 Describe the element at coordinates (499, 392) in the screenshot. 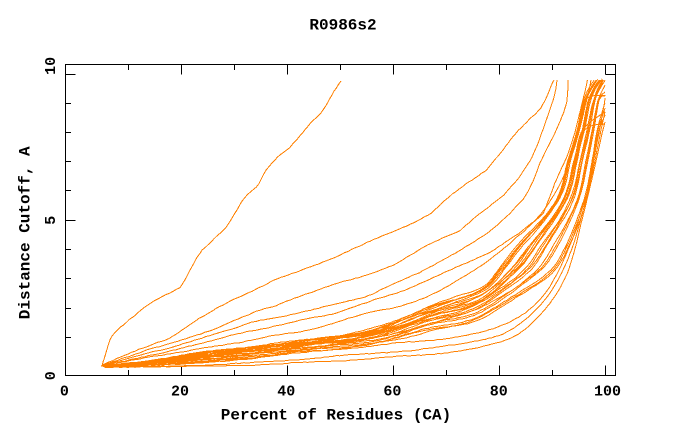

I see `svg-text: 80` at that location.